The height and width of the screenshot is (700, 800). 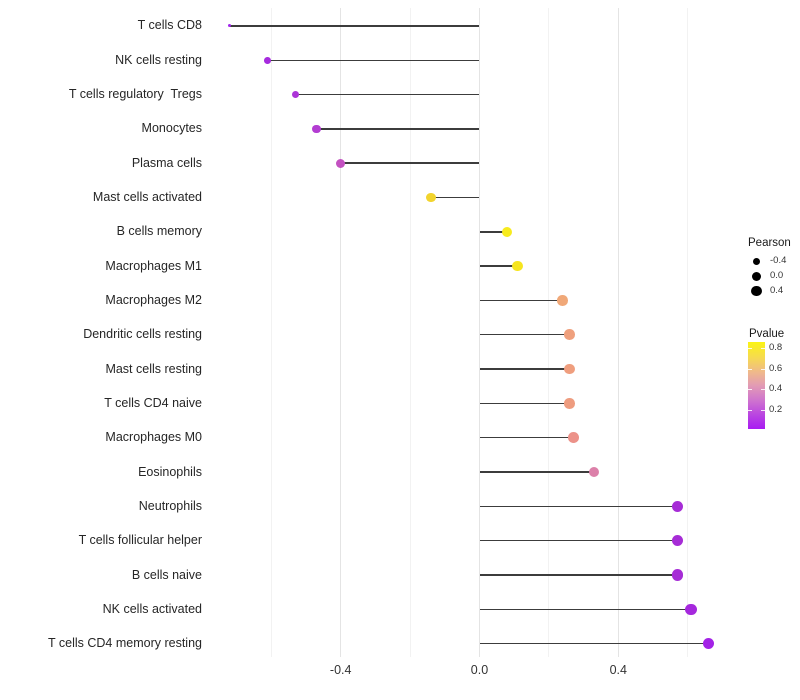 What do you see at coordinates (153, 402) in the screenshot?
I see `y-axis-label: T cells CD4 naive` at bounding box center [153, 402].